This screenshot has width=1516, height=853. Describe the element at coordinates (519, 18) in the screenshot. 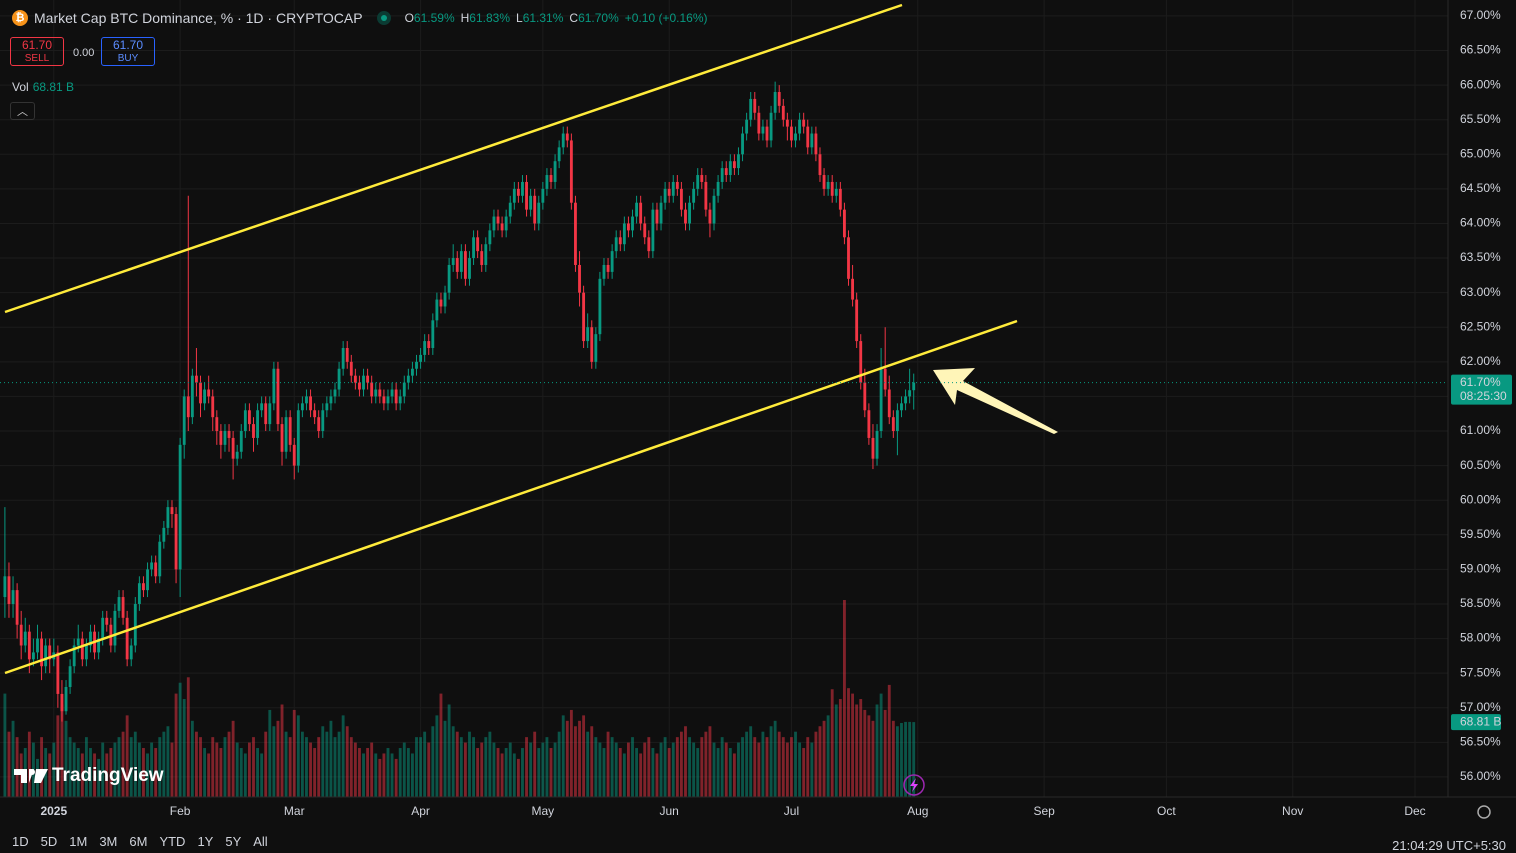

I see `ohlc-label: L` at that location.